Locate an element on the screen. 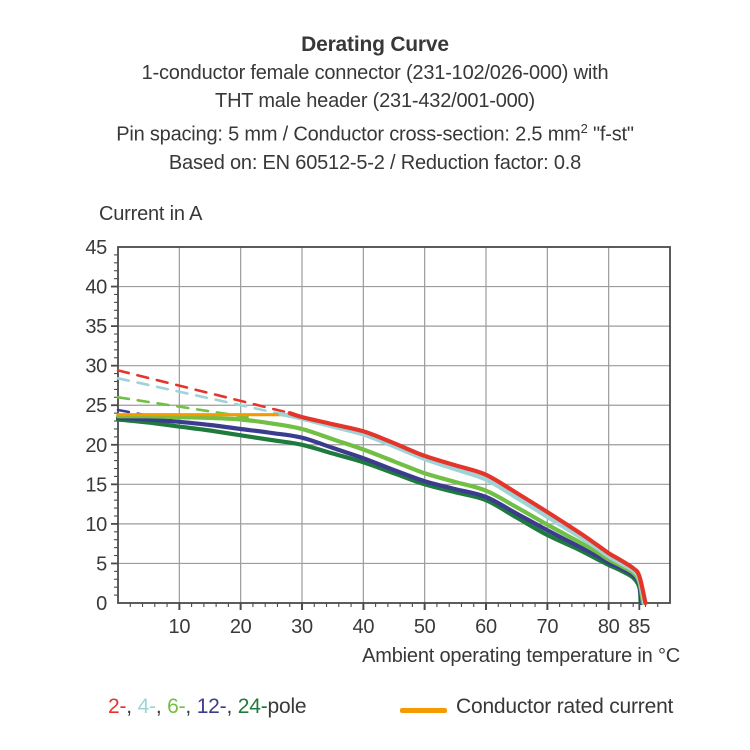 This screenshot has height=750, width=750. y-tick-label: 20 is located at coordinates (96, 446).